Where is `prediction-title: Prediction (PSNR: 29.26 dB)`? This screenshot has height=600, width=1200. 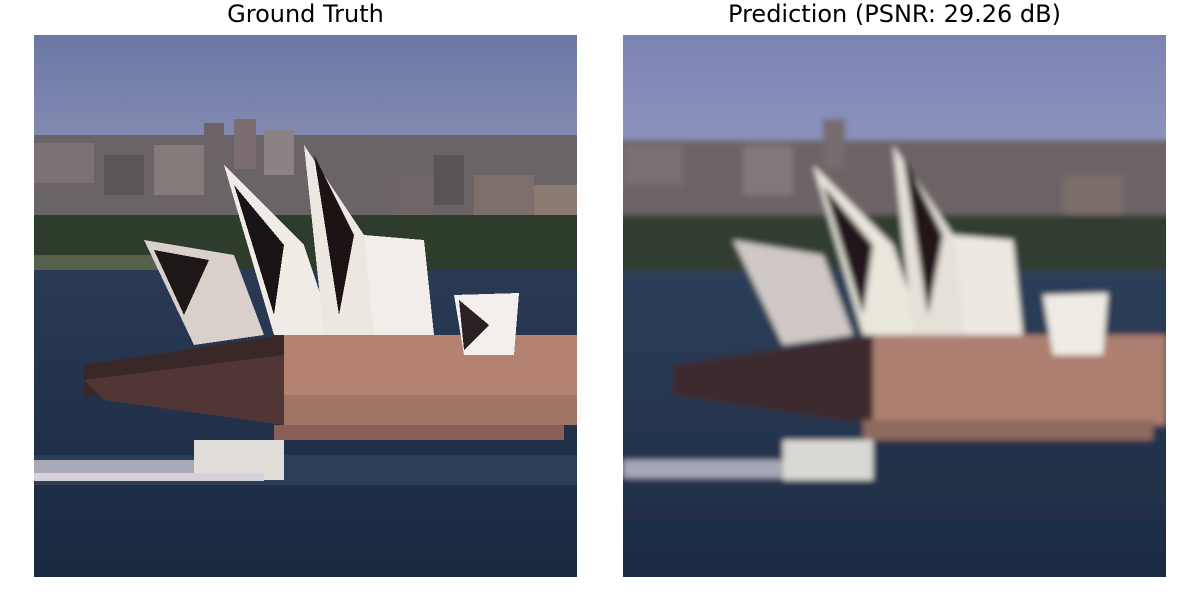
prediction-title: Prediction (PSNR: 29.26 dB) is located at coordinates (894, 14).